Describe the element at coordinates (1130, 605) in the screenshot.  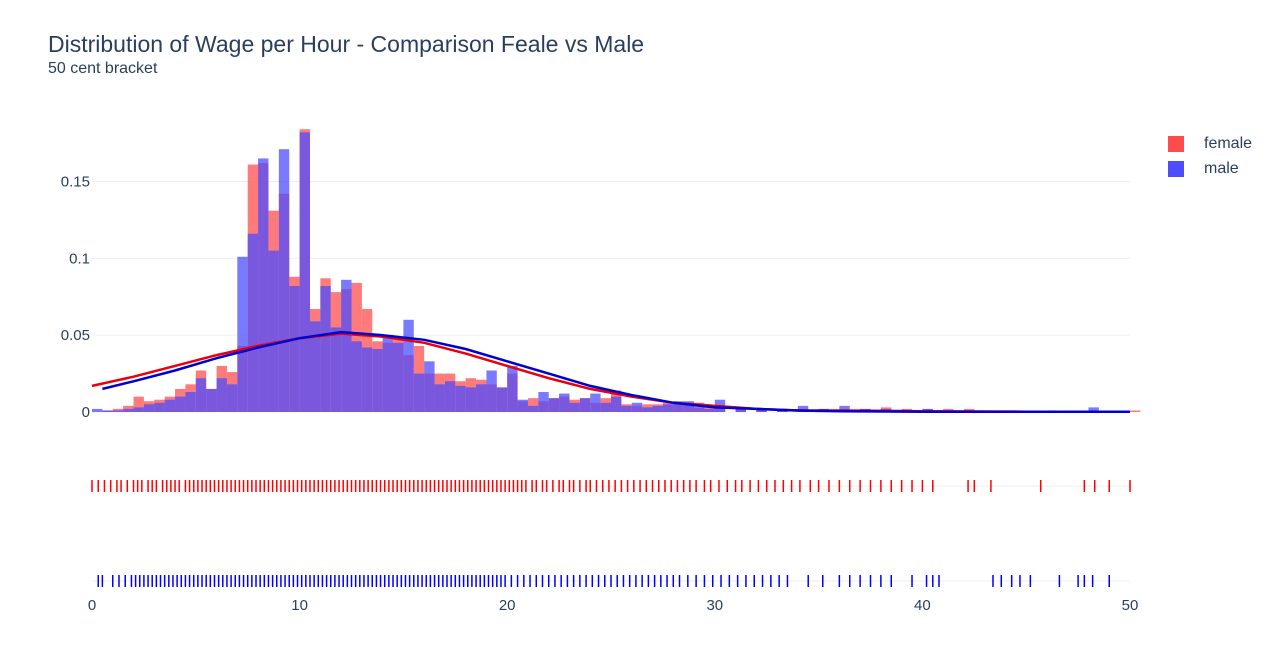
I see `x-tick-label: 50` at that location.